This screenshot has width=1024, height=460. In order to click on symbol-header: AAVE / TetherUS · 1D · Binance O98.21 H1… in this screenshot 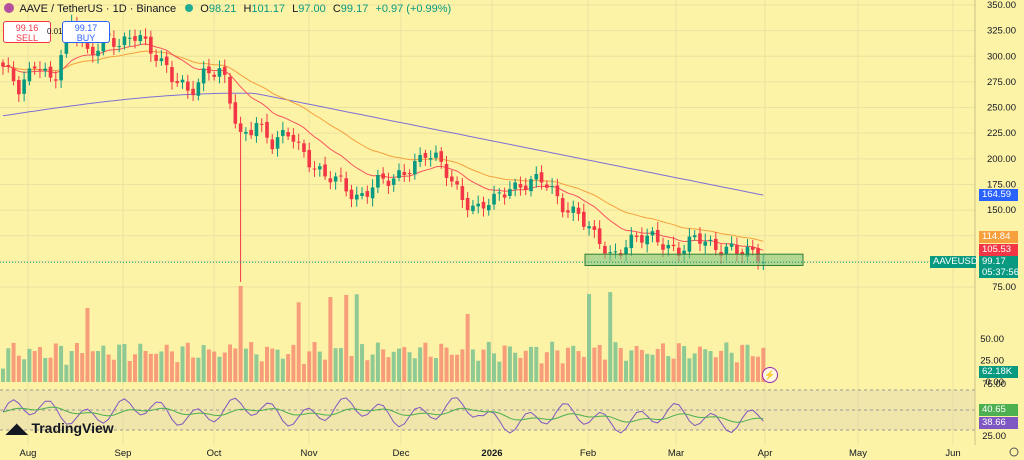, I will do `click(229, 9)`.